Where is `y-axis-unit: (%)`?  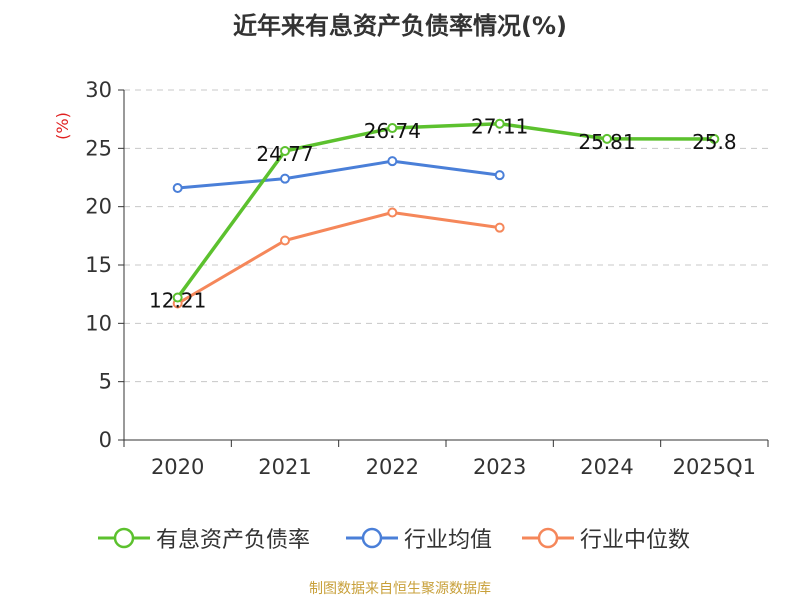 y-axis-unit: (%) is located at coordinates (62, 126).